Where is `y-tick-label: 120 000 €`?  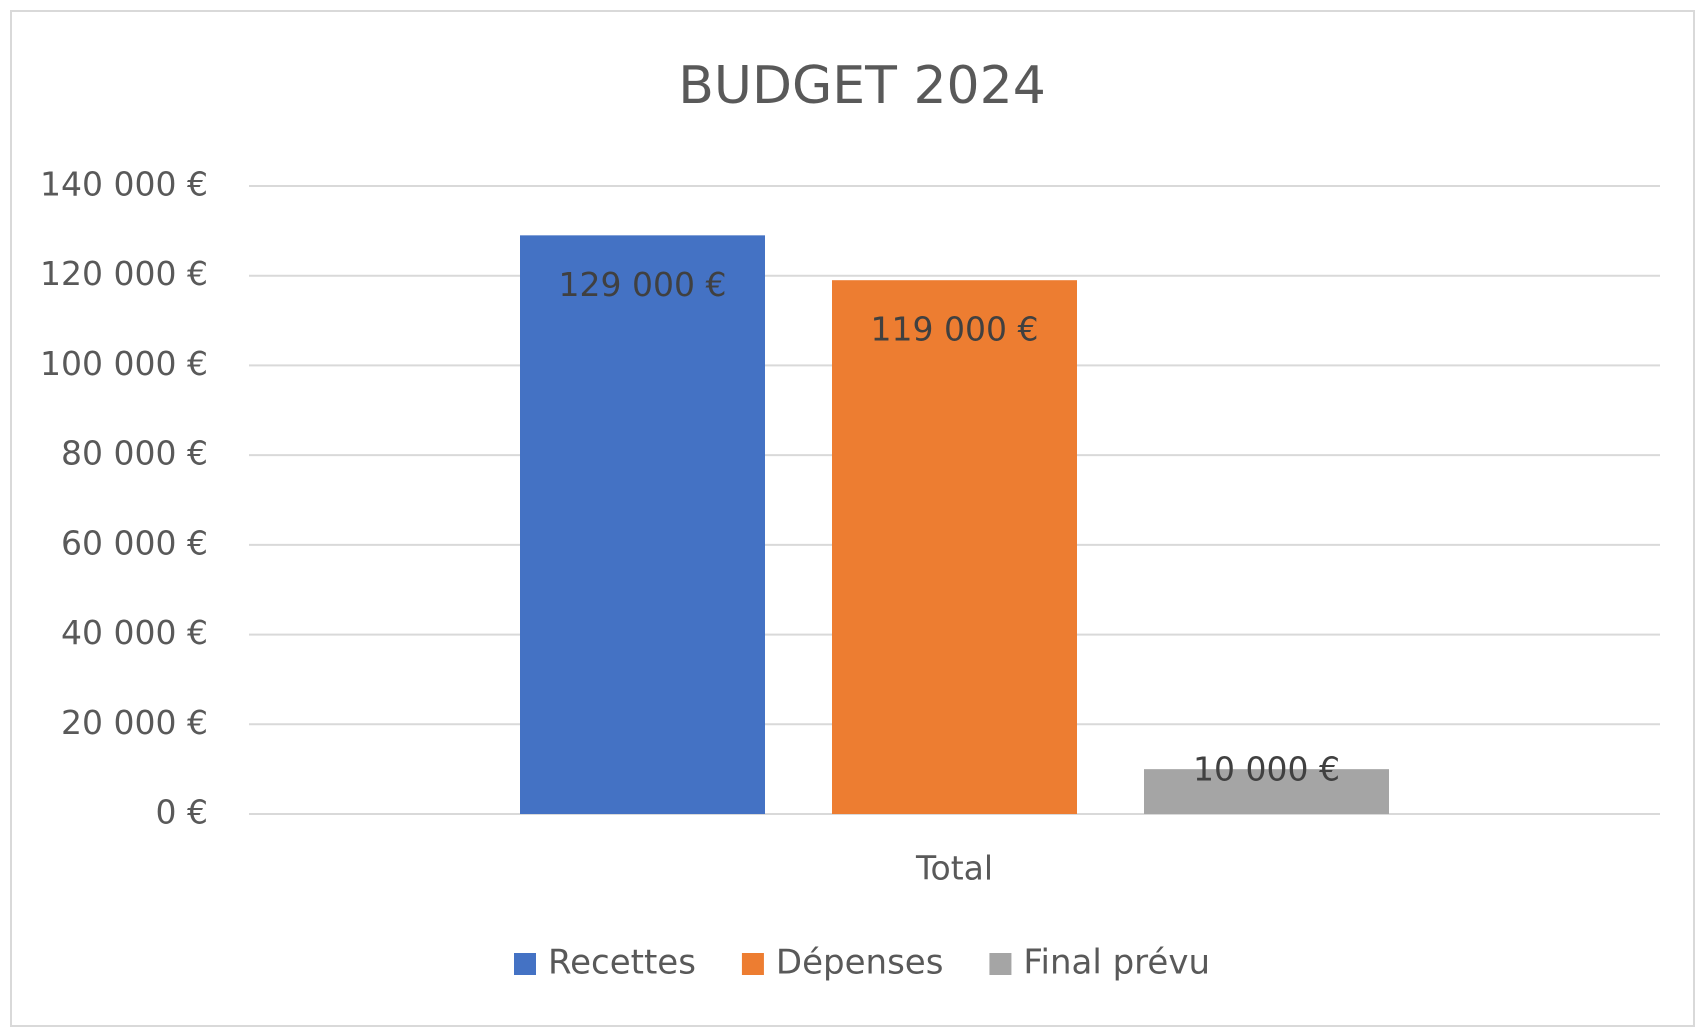 y-tick-label: 120 000 € is located at coordinates (124, 273).